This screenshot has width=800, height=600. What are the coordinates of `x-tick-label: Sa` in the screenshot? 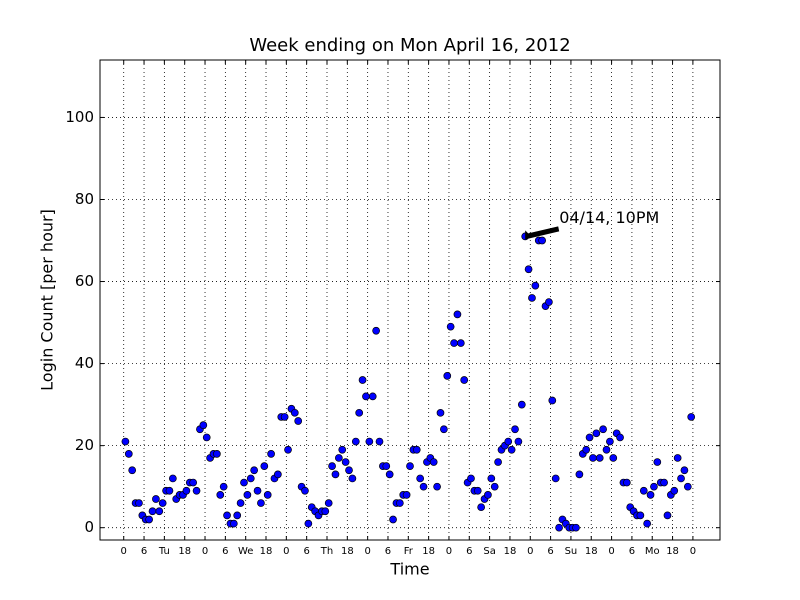 It's located at (489, 551).